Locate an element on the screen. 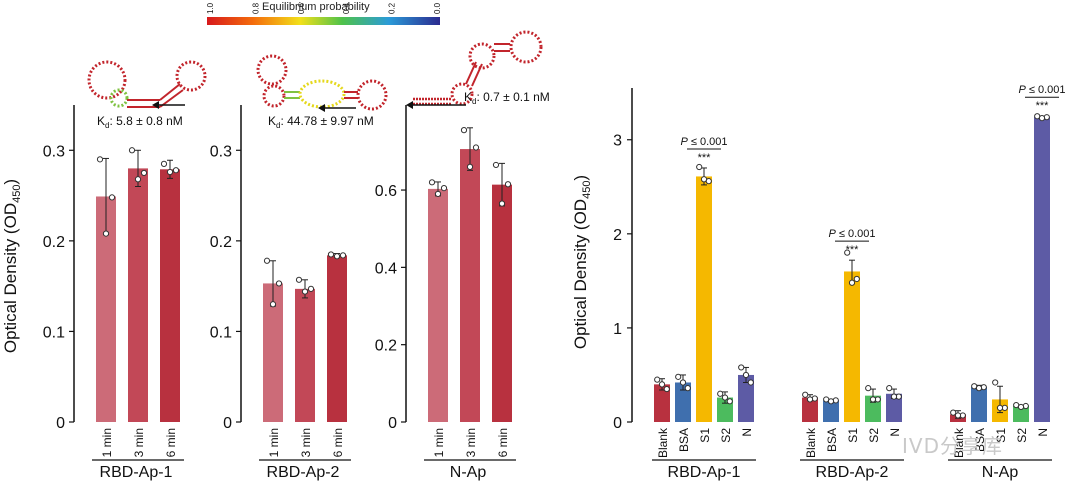 This screenshot has height=484, width=1080. colorbar-title: Equilibrium probability is located at coordinates (316, 7).